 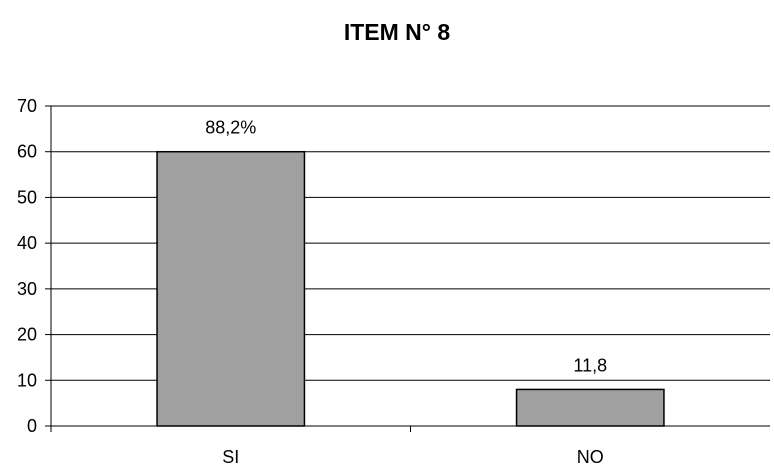 I want to click on y-tick-label: 10, so click(x=27, y=380).